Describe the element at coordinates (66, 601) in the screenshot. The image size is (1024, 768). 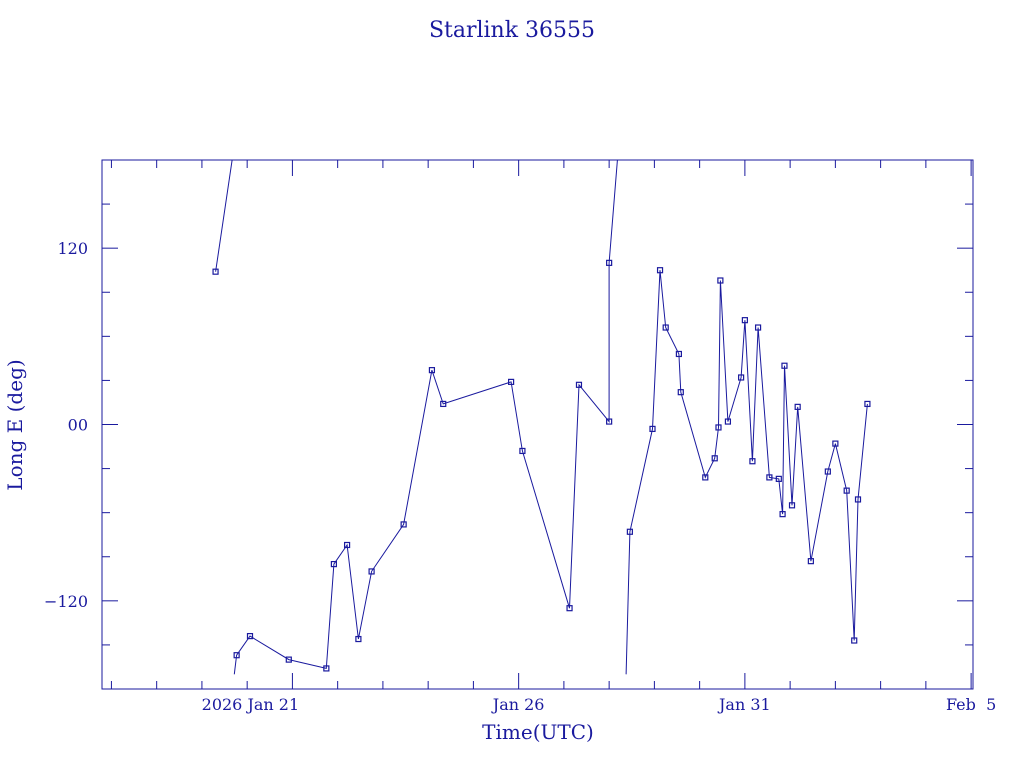
I see `y-tick-label: −120` at that location.